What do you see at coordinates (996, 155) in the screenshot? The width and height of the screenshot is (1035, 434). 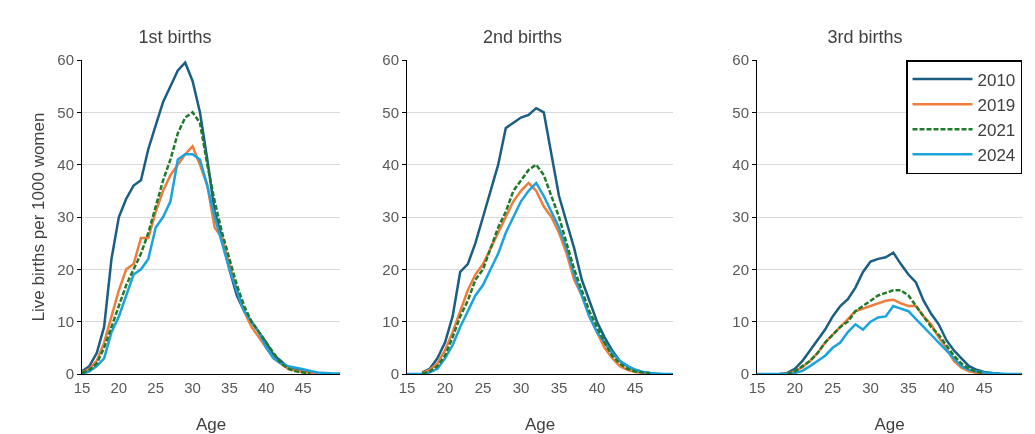 I see `legend-label: 2024` at bounding box center [996, 155].